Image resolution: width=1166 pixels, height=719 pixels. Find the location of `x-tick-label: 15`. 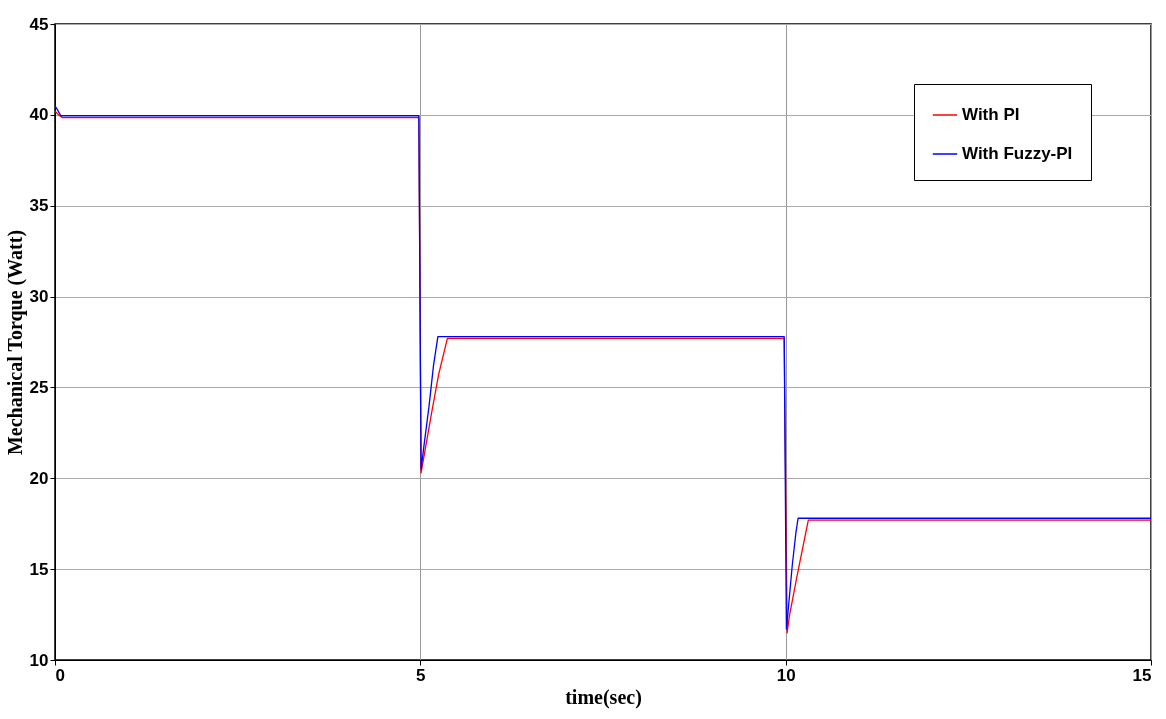

x-tick-label: 15 is located at coordinates (1142, 675).